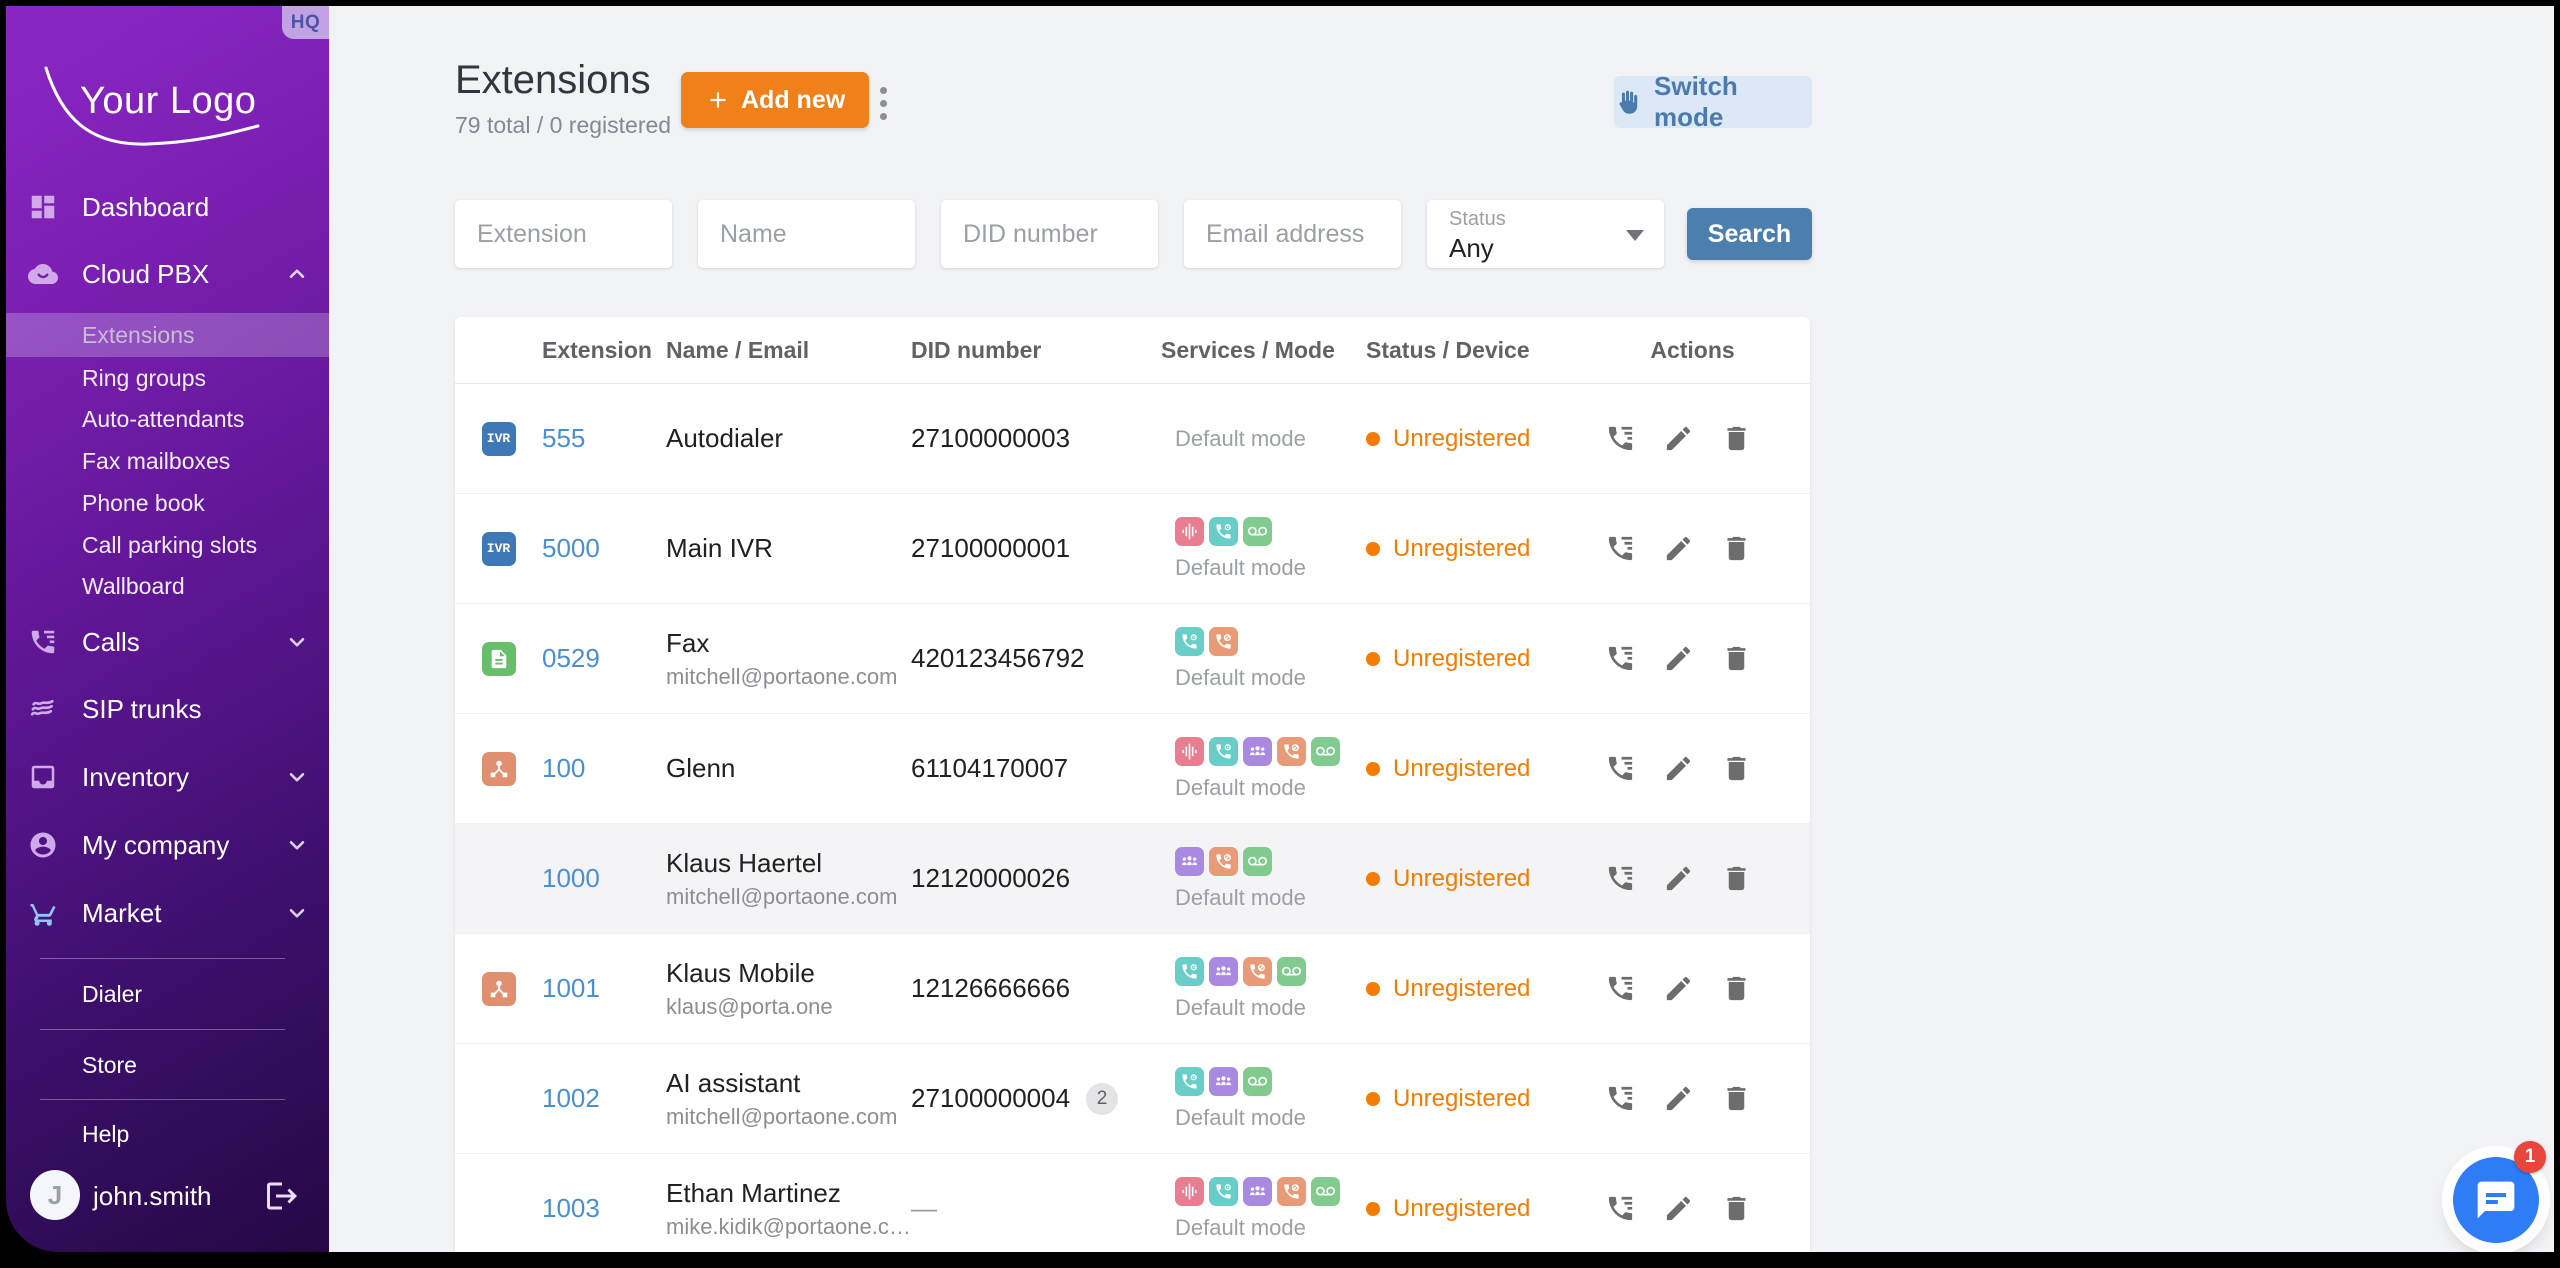 This screenshot has height=1268, width=2560. I want to click on search-button: Search, so click(1749, 234).